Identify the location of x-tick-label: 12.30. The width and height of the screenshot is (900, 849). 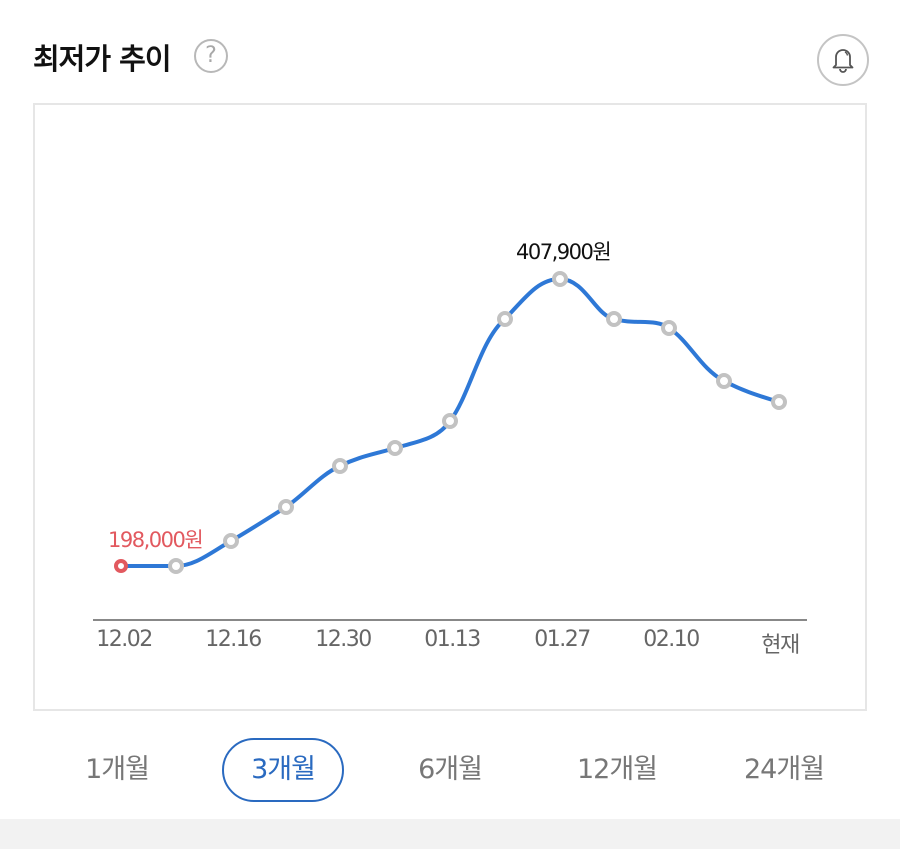
(343, 639).